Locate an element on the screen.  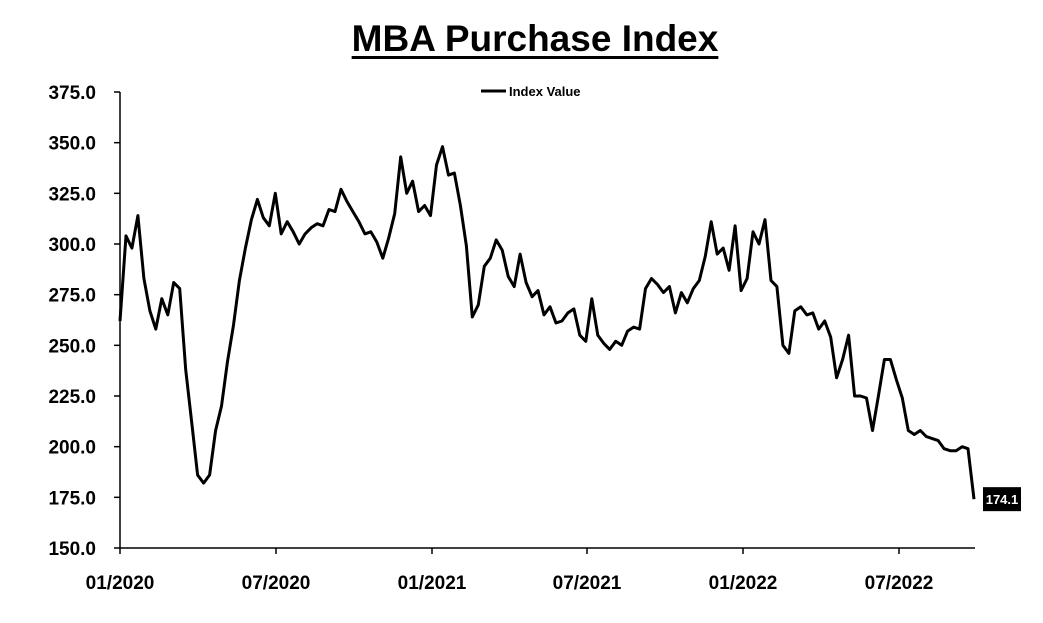
x-tick-label: 07/2020 is located at coordinates (276, 583).